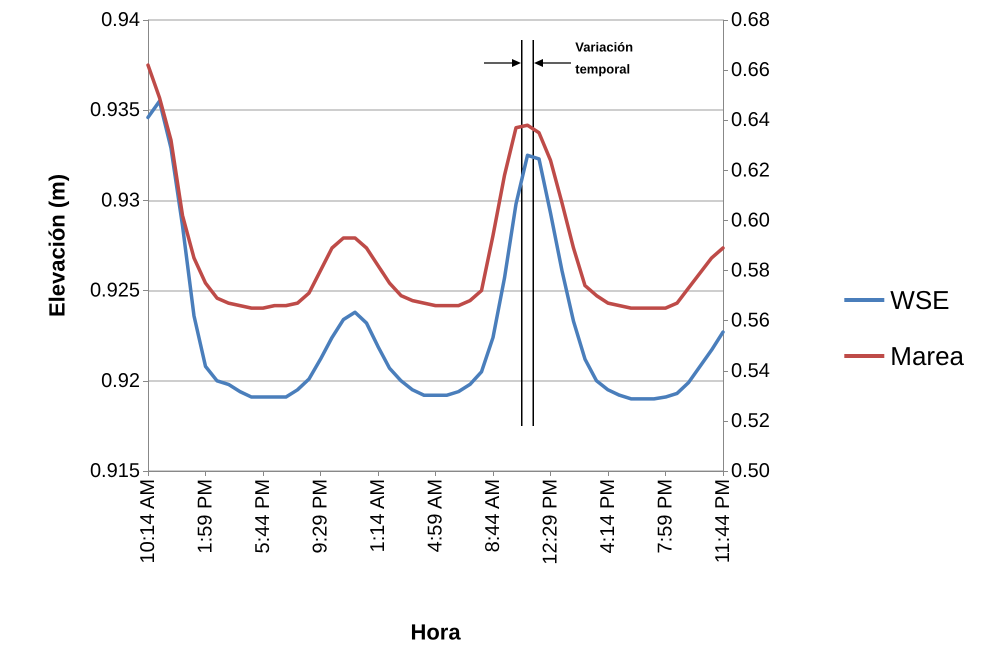  Describe the element at coordinates (551, 522) in the screenshot. I see `x-tick-label: 12:29 PM` at that location.